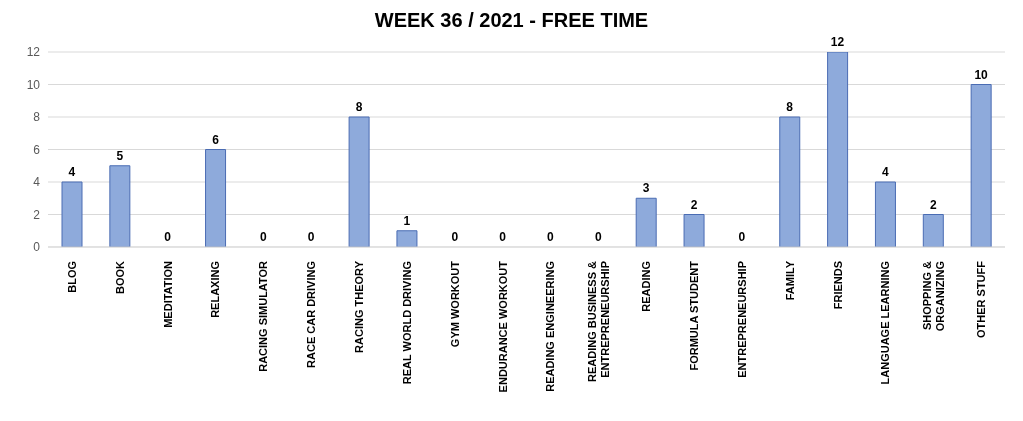 This screenshot has width=1023, height=421. Describe the element at coordinates (885, 323) in the screenshot. I see `x-tick-label: LANGUAGE LEARNING` at that location.